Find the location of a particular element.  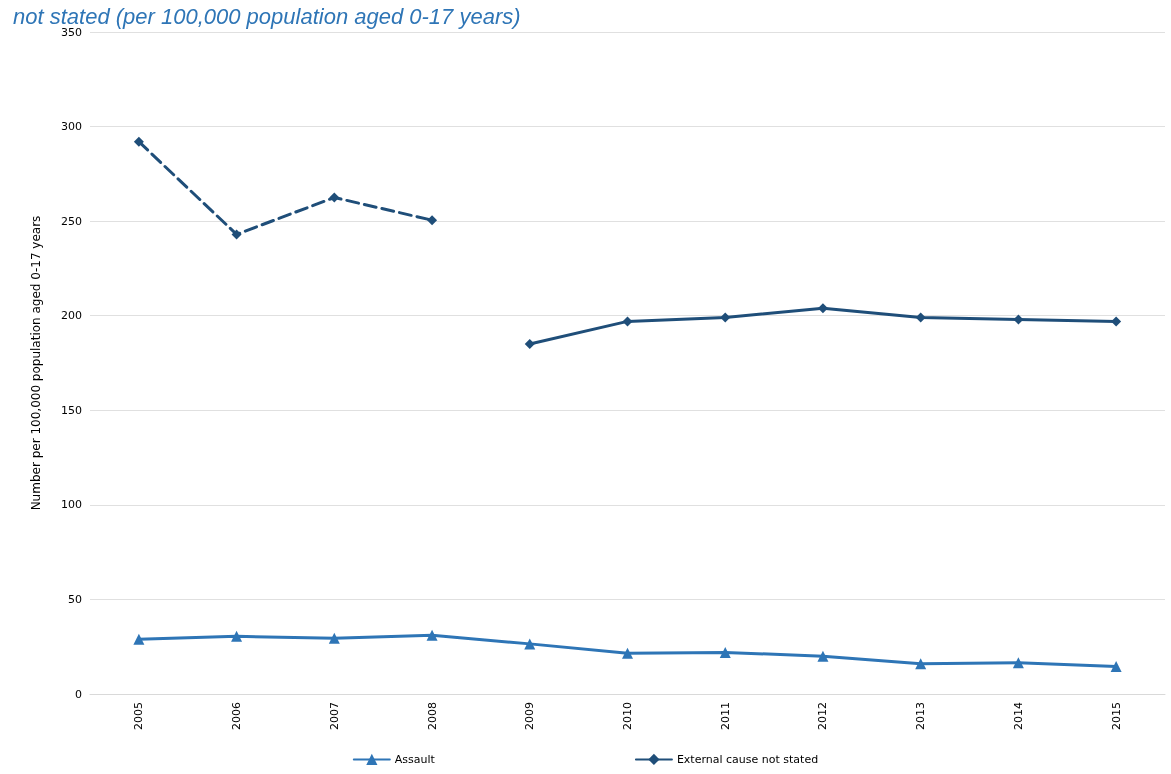

y-axis-title: Number per 100,000 population aged 0-17 years is located at coordinates (36, 363).